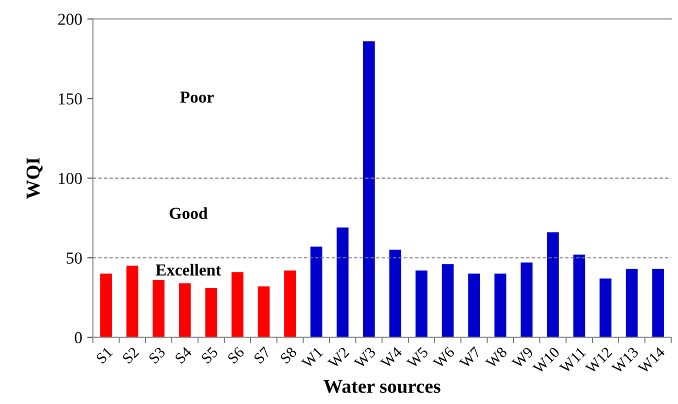  I want to click on annotation: Good, so click(189, 213).